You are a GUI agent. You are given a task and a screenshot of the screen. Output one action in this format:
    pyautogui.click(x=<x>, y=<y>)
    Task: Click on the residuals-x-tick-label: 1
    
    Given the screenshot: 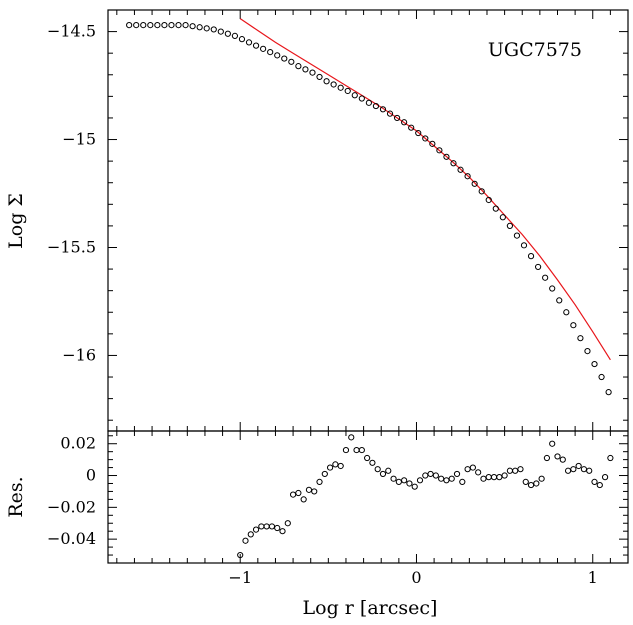 What is the action you would take?
    pyautogui.click(x=593, y=577)
    